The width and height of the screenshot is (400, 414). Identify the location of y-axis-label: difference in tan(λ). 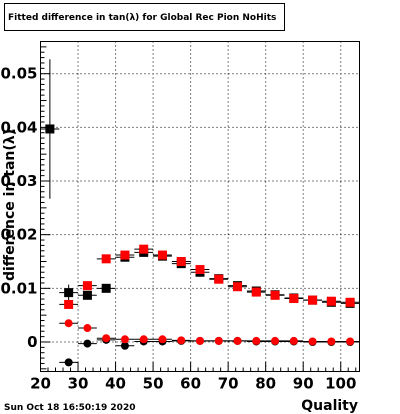
(10, 205).